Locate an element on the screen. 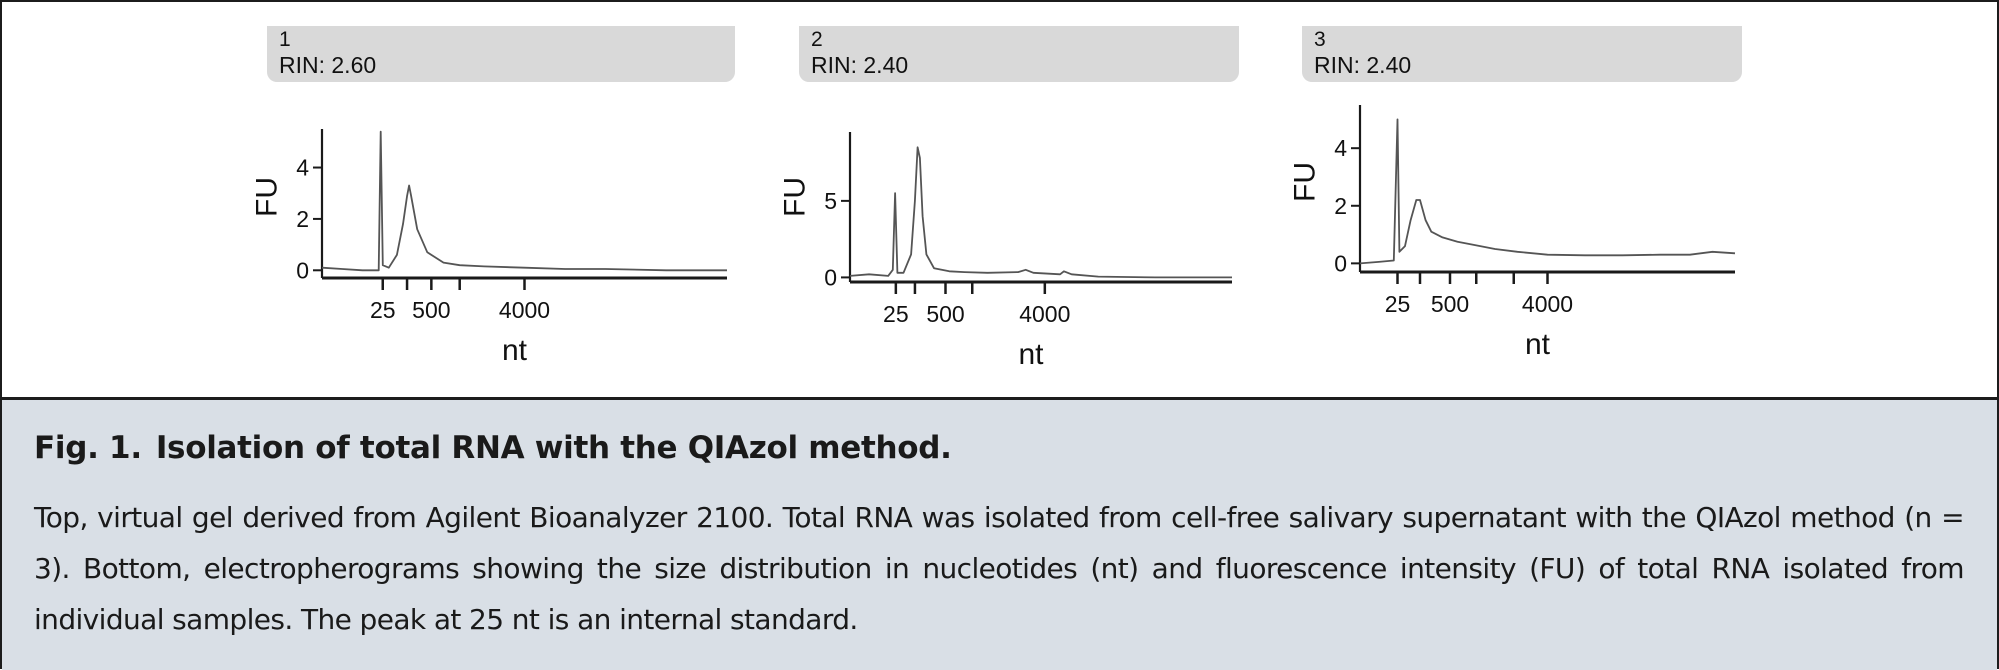 This screenshot has width=1999, height=670. sample-number: 2 is located at coordinates (817, 39).